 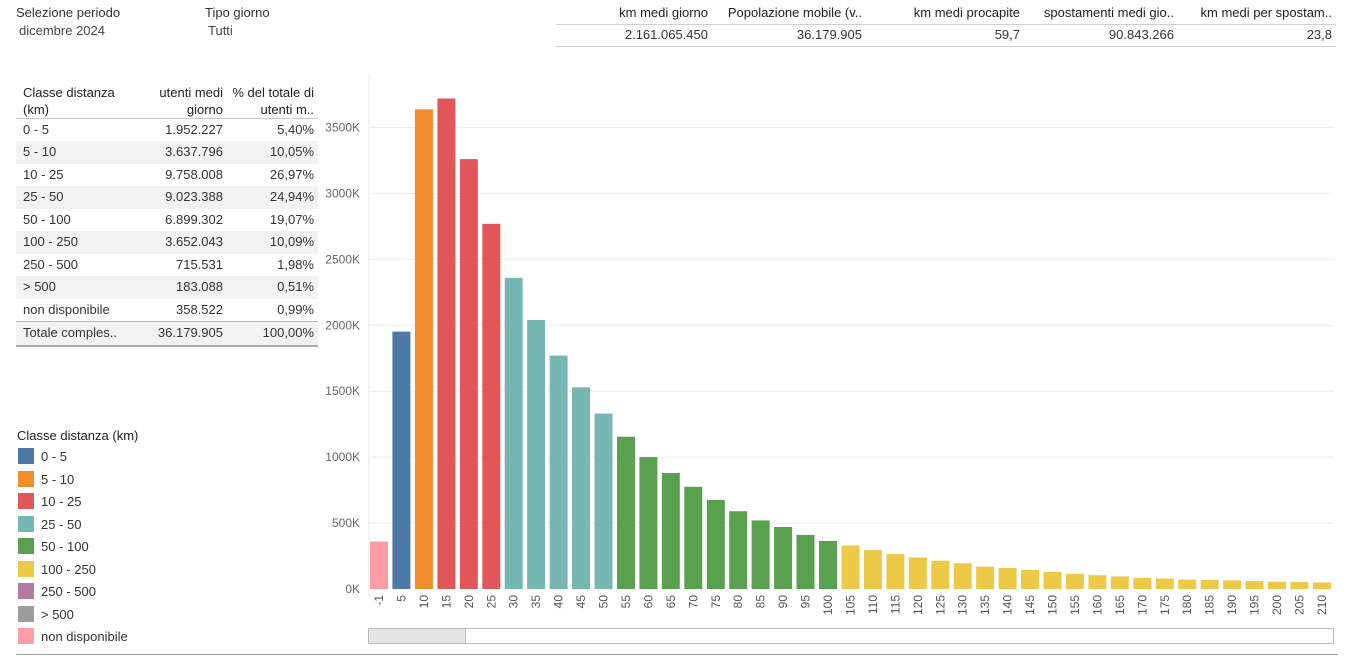 I want to click on kpi-value: 2.161.065.450, so click(x=666, y=34).